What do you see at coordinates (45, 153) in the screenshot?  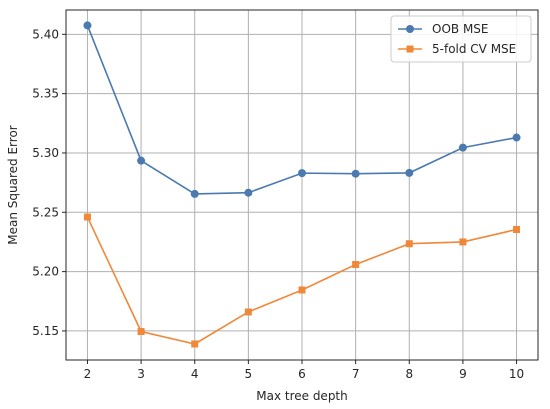 I see `y-tick-label: 5.30` at bounding box center [45, 153].